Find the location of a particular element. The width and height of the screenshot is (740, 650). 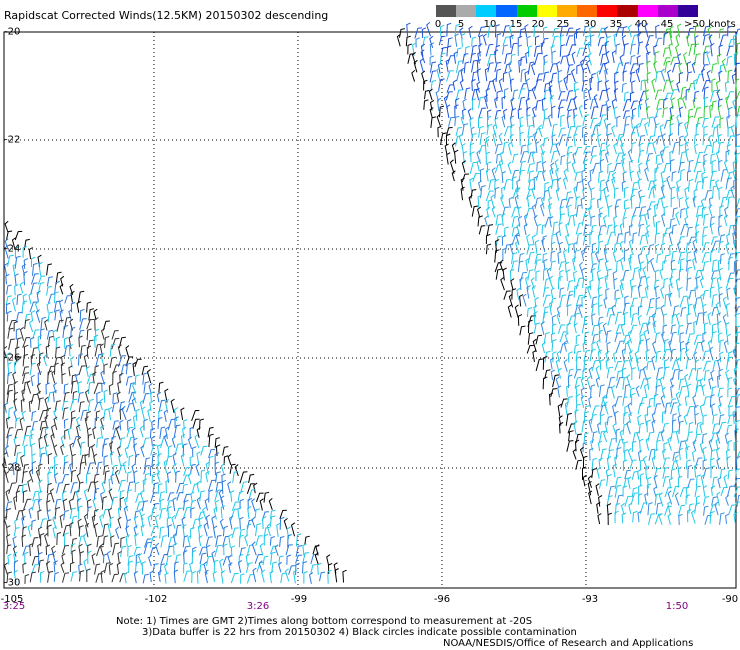

legend-label-max: >50 knots is located at coordinates (710, 24).